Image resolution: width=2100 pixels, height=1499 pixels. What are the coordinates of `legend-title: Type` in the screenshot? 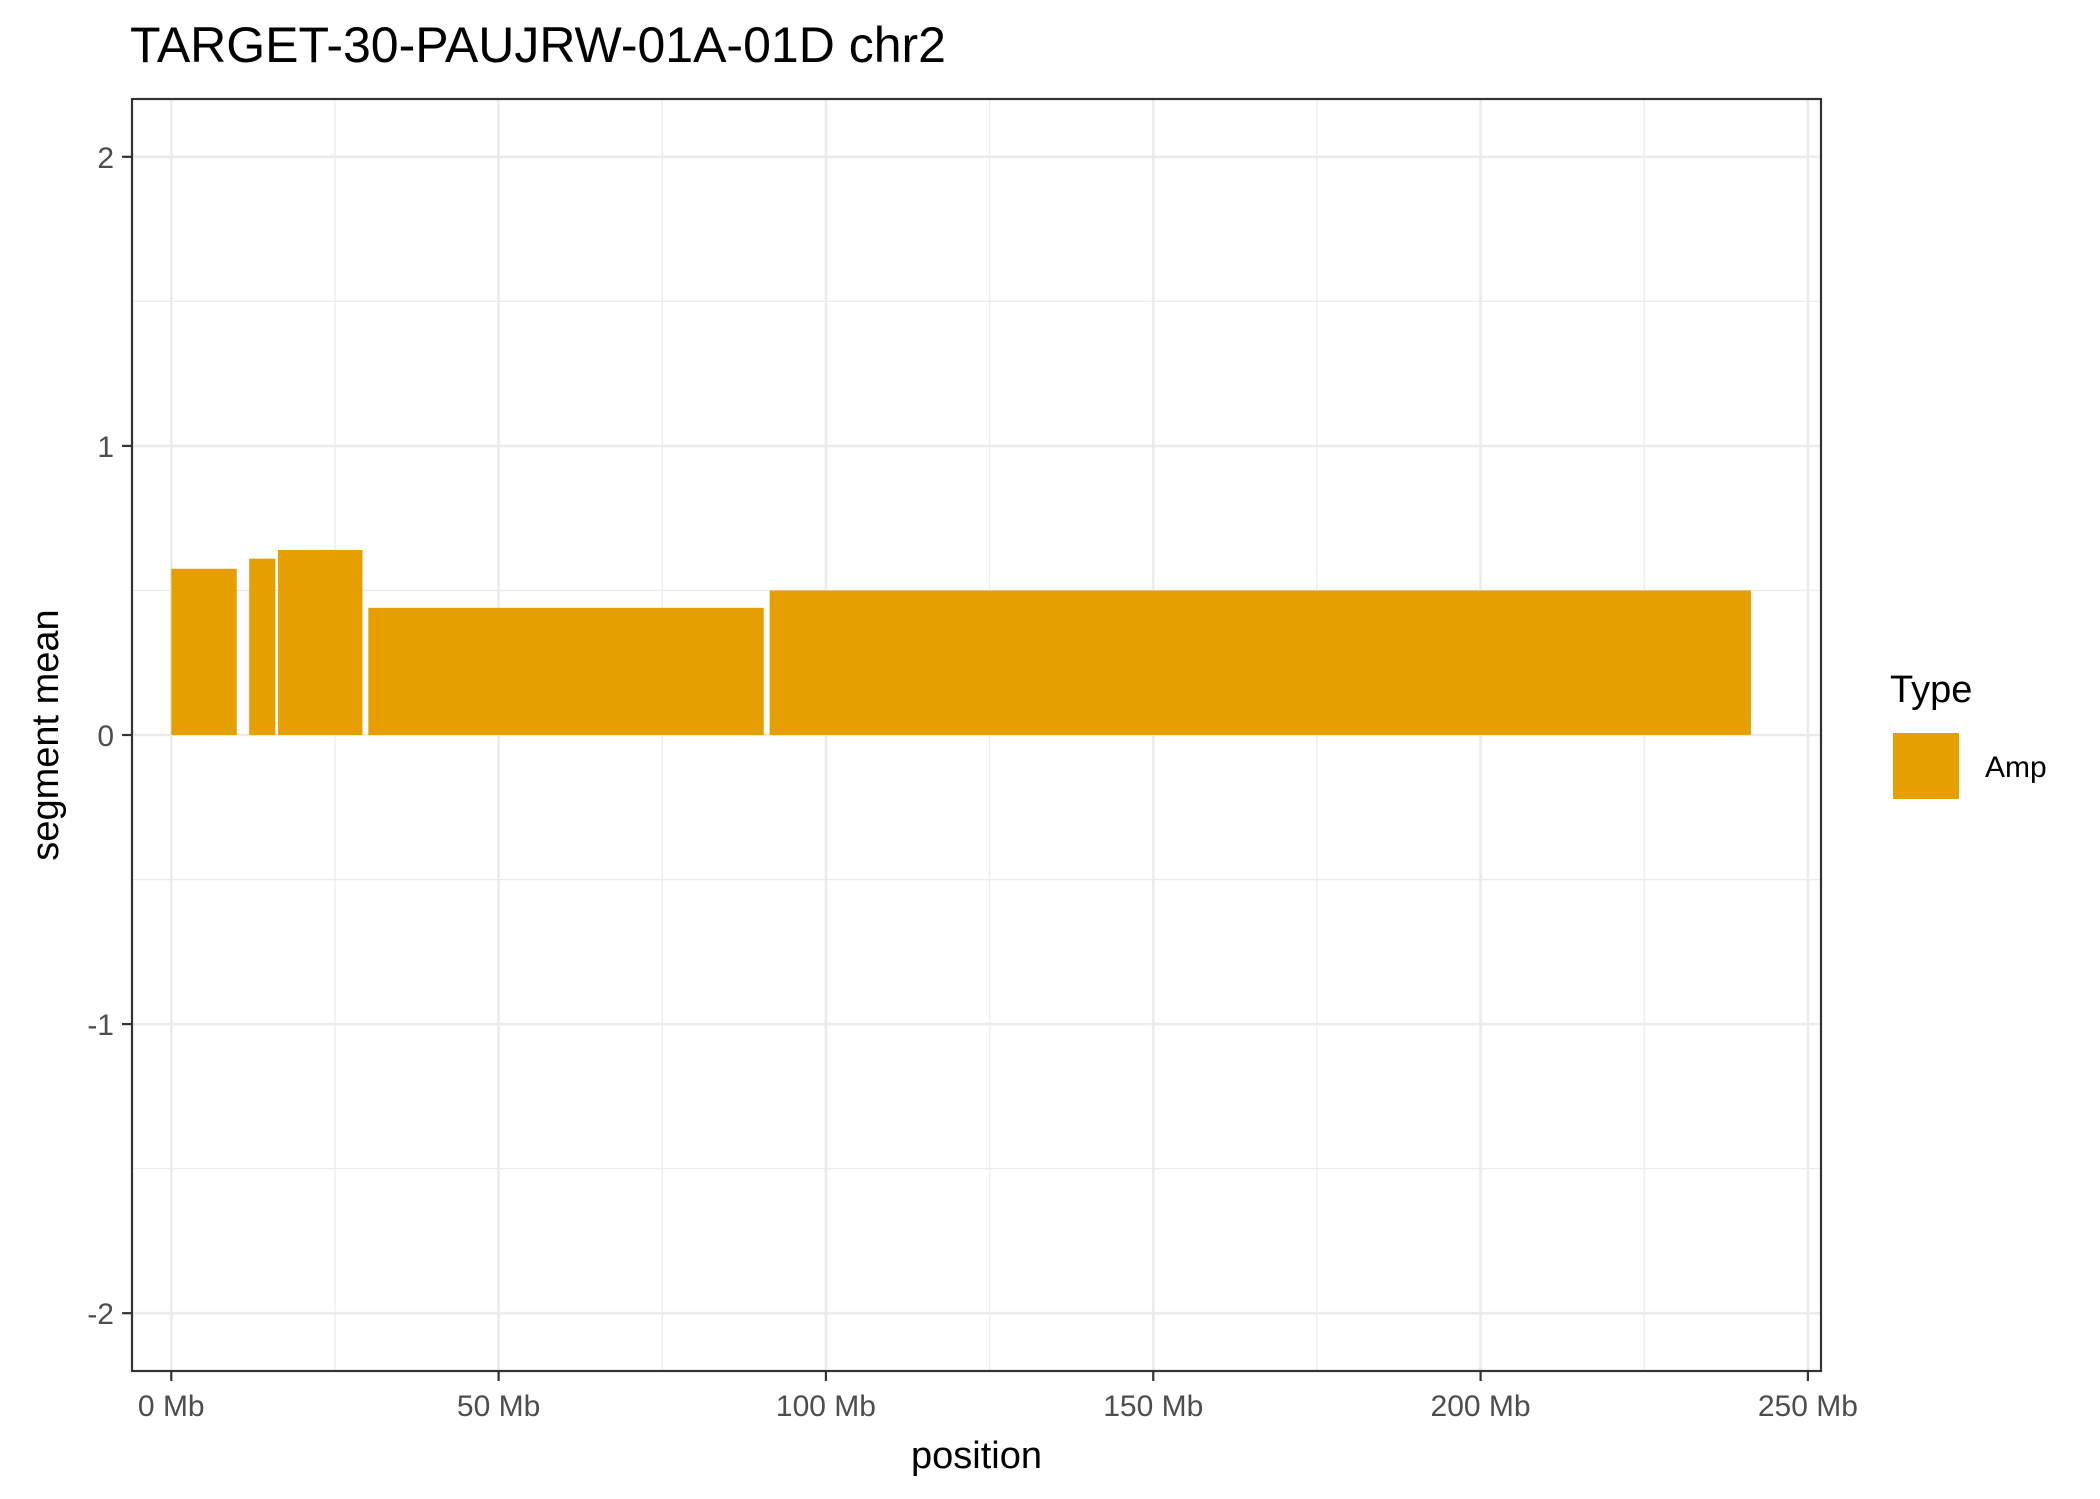 It's located at (1931, 690).